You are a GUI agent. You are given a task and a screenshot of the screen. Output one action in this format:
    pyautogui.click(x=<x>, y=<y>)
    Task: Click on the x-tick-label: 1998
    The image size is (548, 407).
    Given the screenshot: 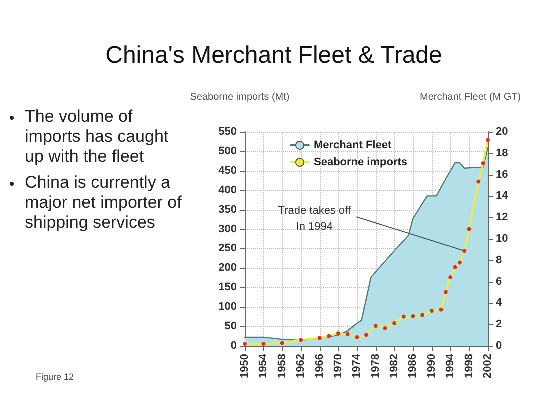 What is the action you would take?
    pyautogui.click(x=469, y=366)
    